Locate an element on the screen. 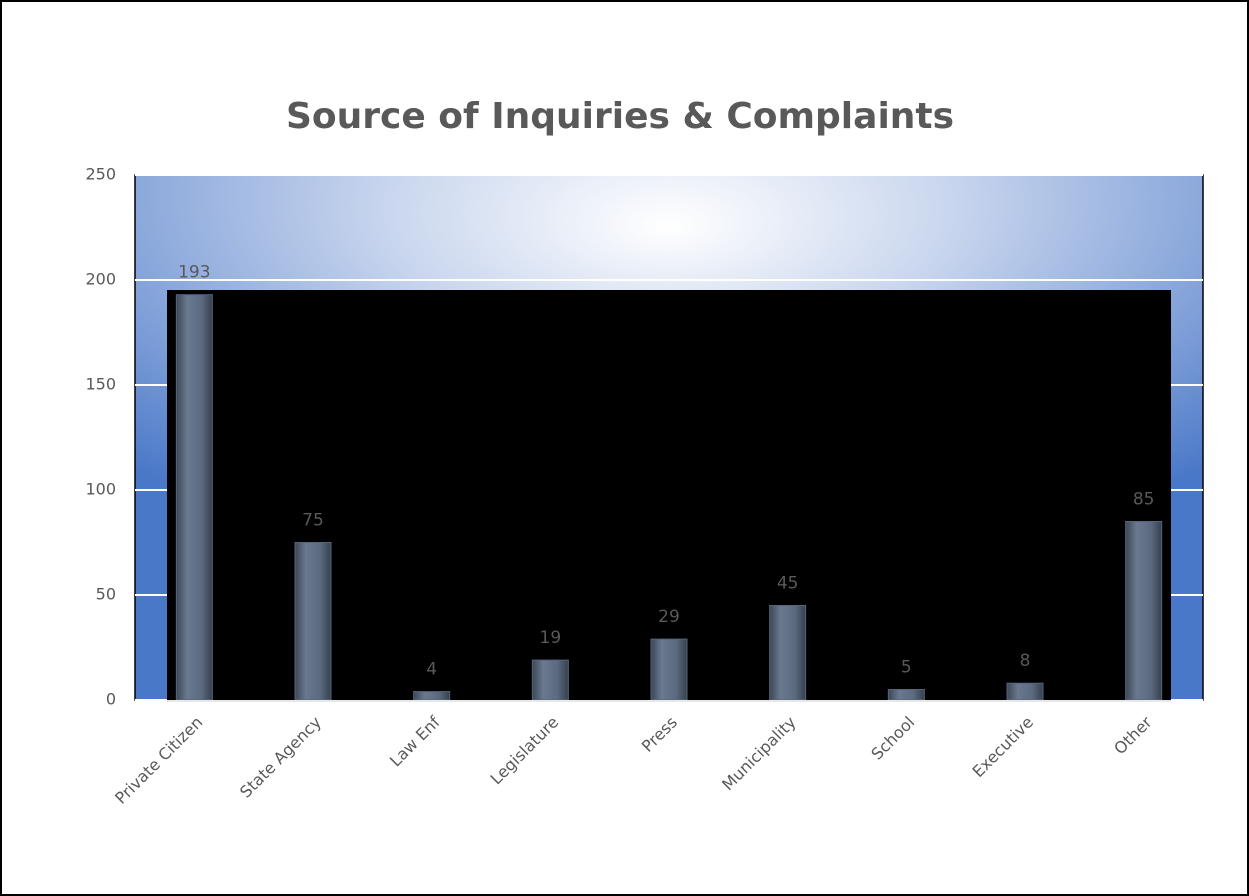  value-label: 193 is located at coordinates (194, 273).